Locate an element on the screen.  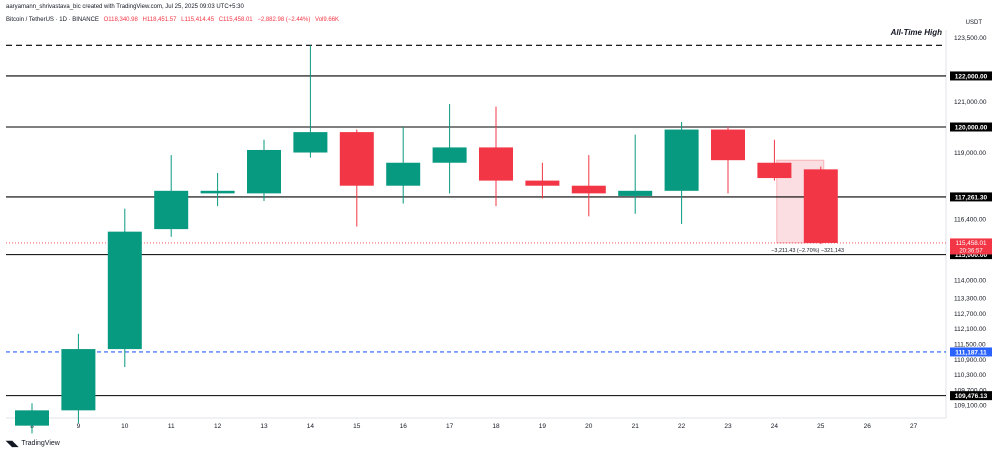
symbol-name: Bitcoin / TetherUS · 1D · BINANCE is located at coordinates (52, 20).